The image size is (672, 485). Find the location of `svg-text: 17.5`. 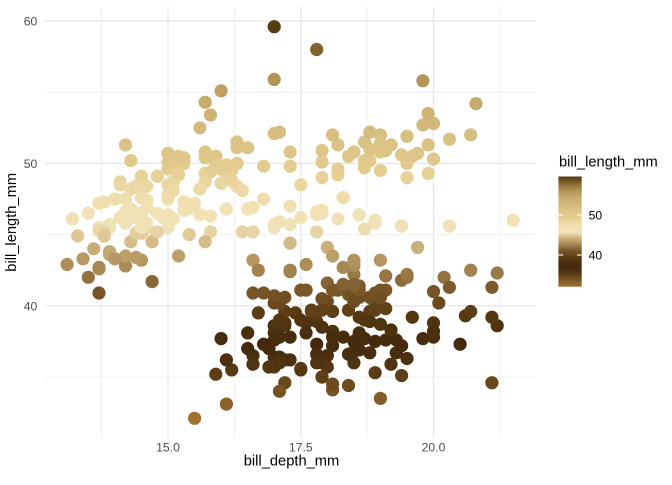

svg-text: 17.5 is located at coordinates (301, 448).